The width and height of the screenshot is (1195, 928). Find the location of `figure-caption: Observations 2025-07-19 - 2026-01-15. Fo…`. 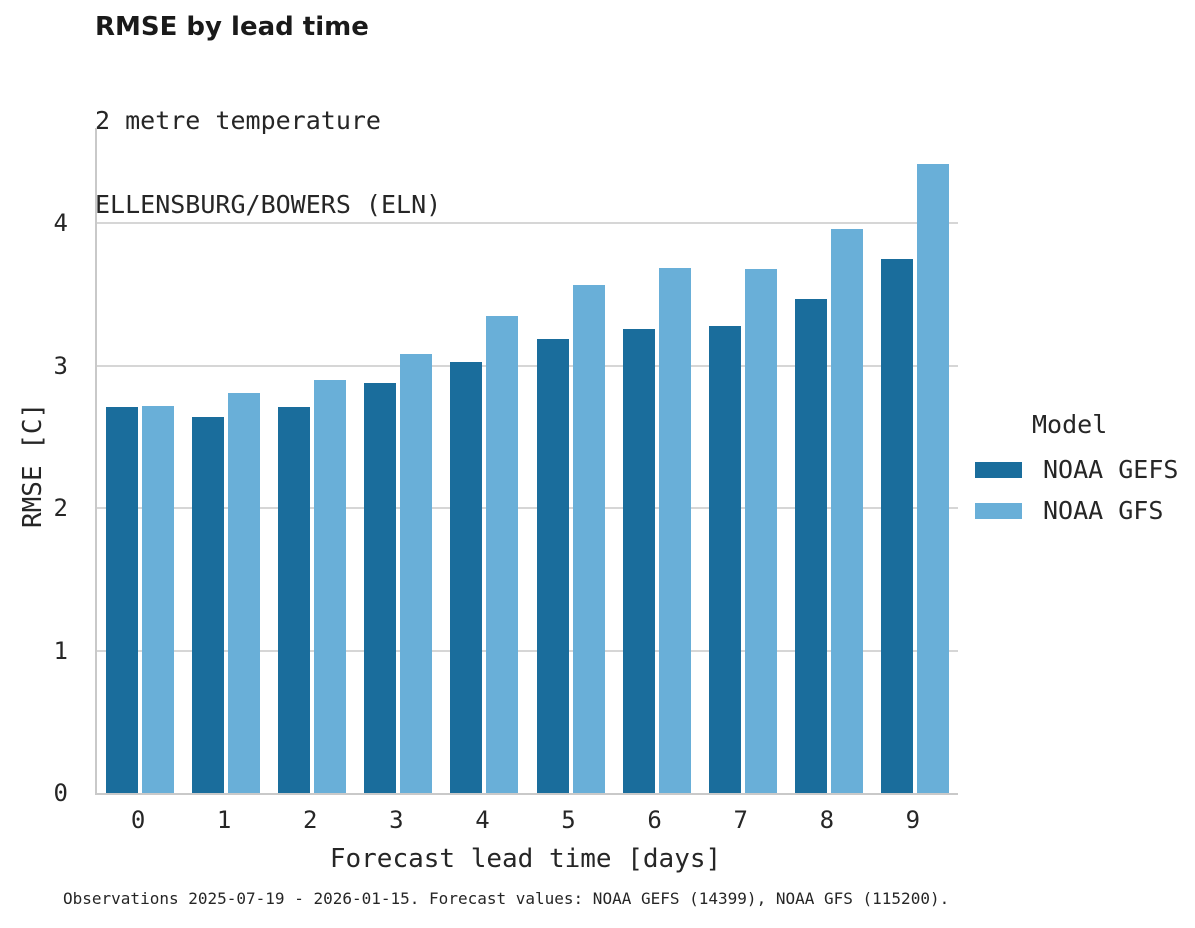

figure-caption: Observations 2025-07-19 - 2026-01-15. Fo… is located at coordinates (506, 898).